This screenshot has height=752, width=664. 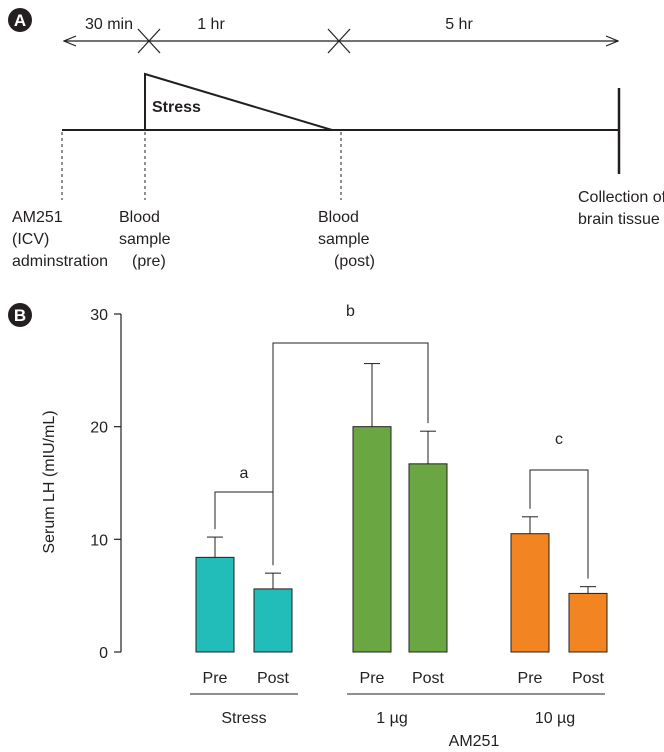 I want to click on event-label-blood-pre: Blood sample (pre), so click(x=145, y=239).